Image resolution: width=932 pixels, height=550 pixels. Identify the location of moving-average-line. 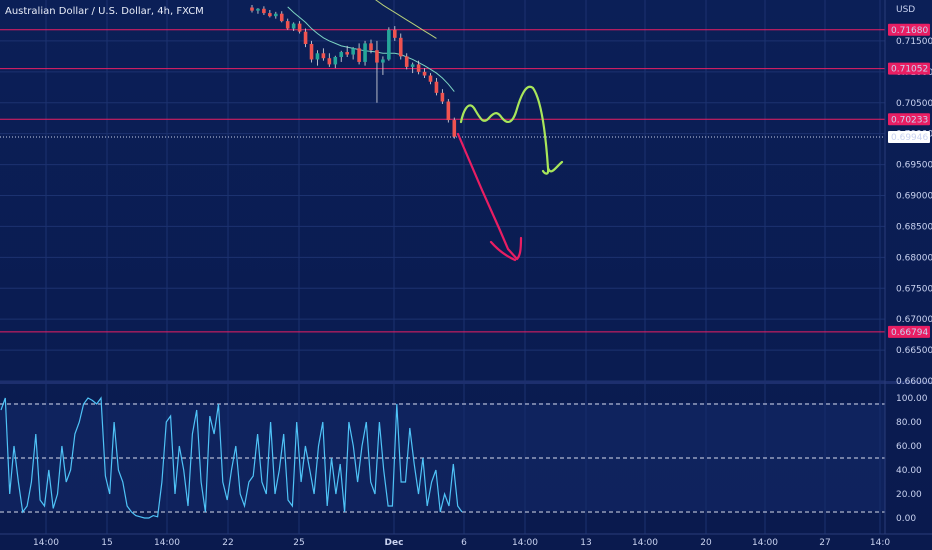
(406, 19).